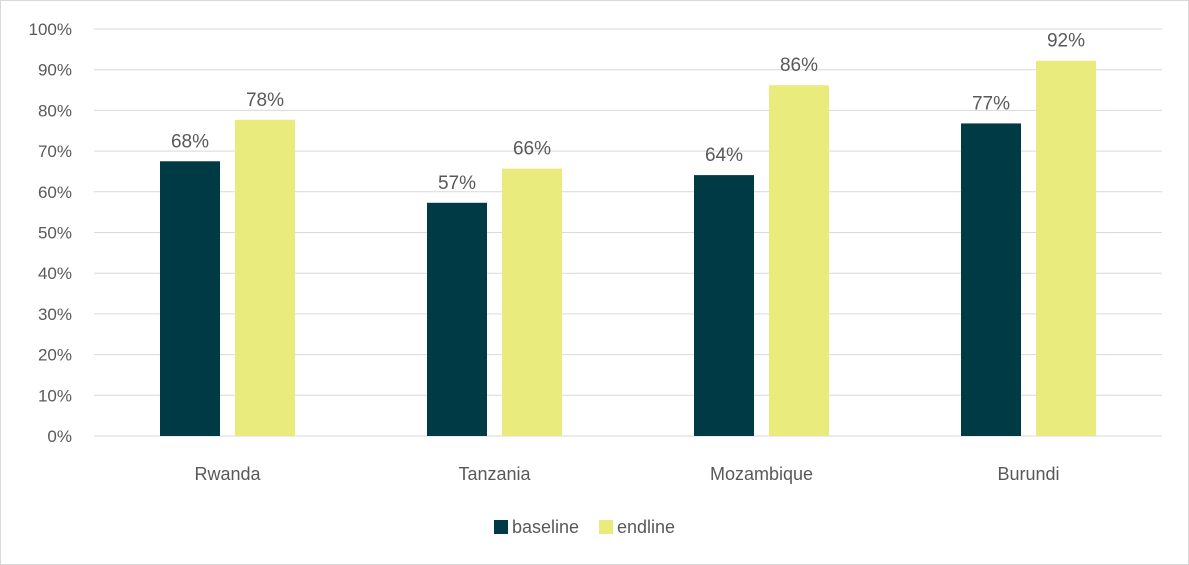 This screenshot has width=1189, height=565. What do you see at coordinates (991, 103) in the screenshot?
I see `data-label: 77%` at bounding box center [991, 103].